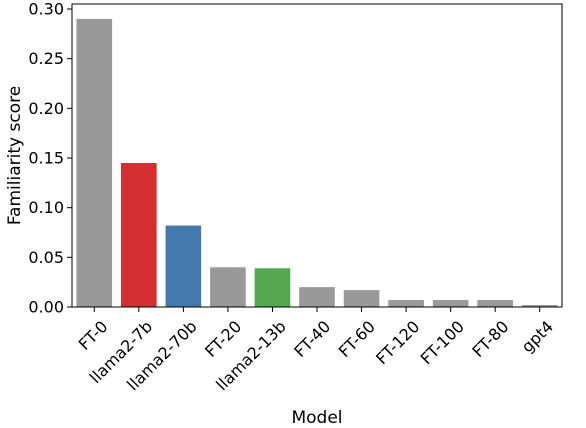 This screenshot has height=428, width=586. What do you see at coordinates (46, 58) in the screenshot?
I see `y-tick-label: 0.25` at bounding box center [46, 58].